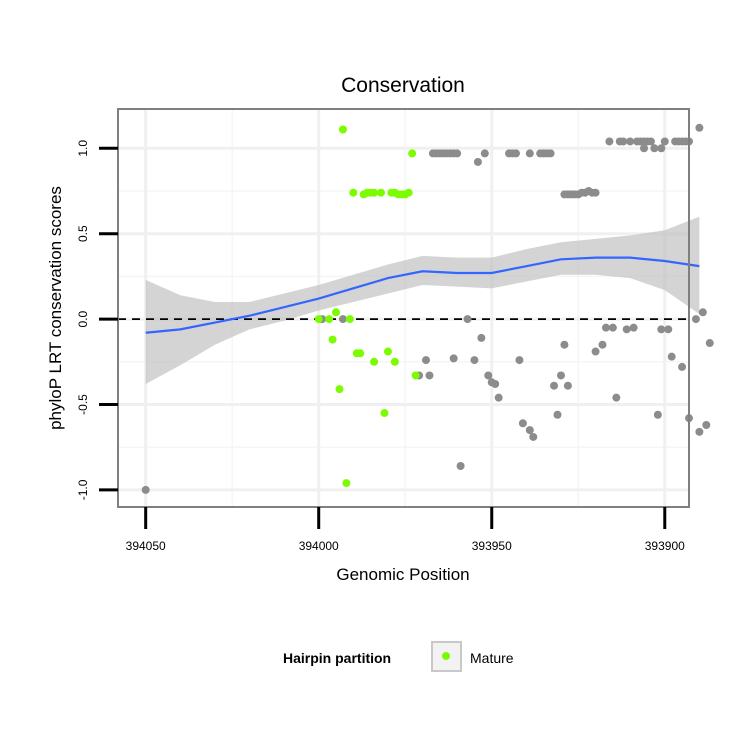 The image size is (750, 750). I want to click on y-axis-label: phyloP LRT conservation scores, so click(55, 308).